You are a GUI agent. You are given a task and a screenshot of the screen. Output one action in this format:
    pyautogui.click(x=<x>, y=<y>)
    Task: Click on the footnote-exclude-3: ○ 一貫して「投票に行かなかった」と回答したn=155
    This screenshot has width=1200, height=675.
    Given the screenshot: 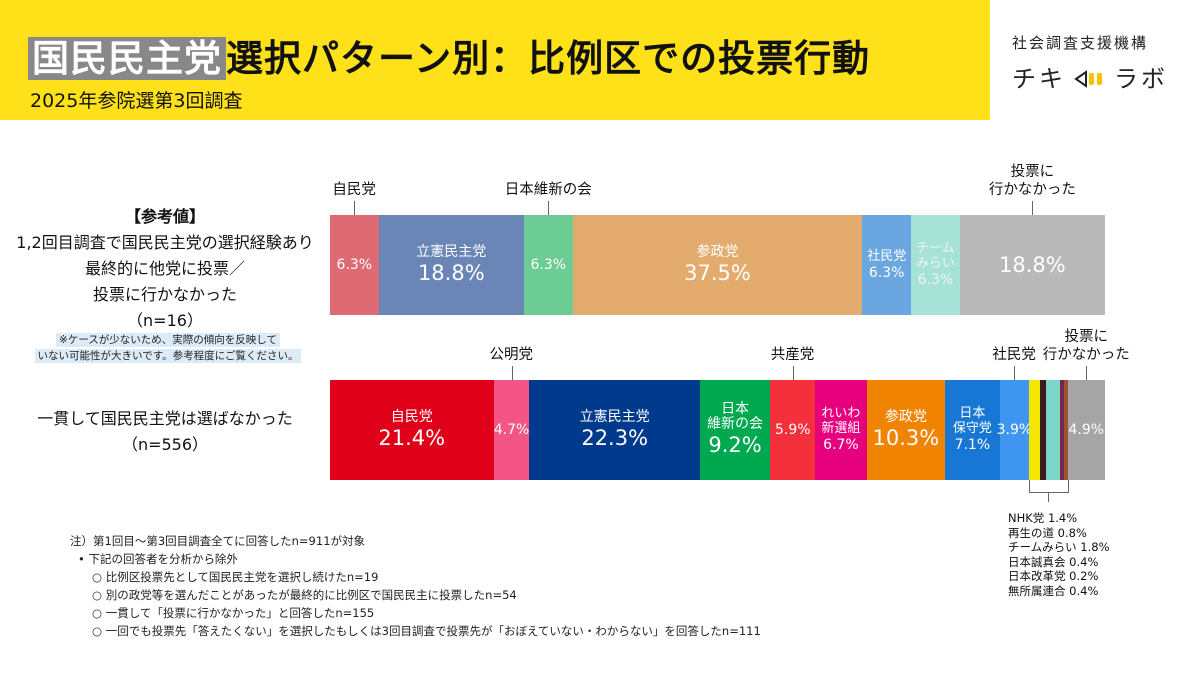 What is the action you would take?
    pyautogui.click(x=233, y=613)
    